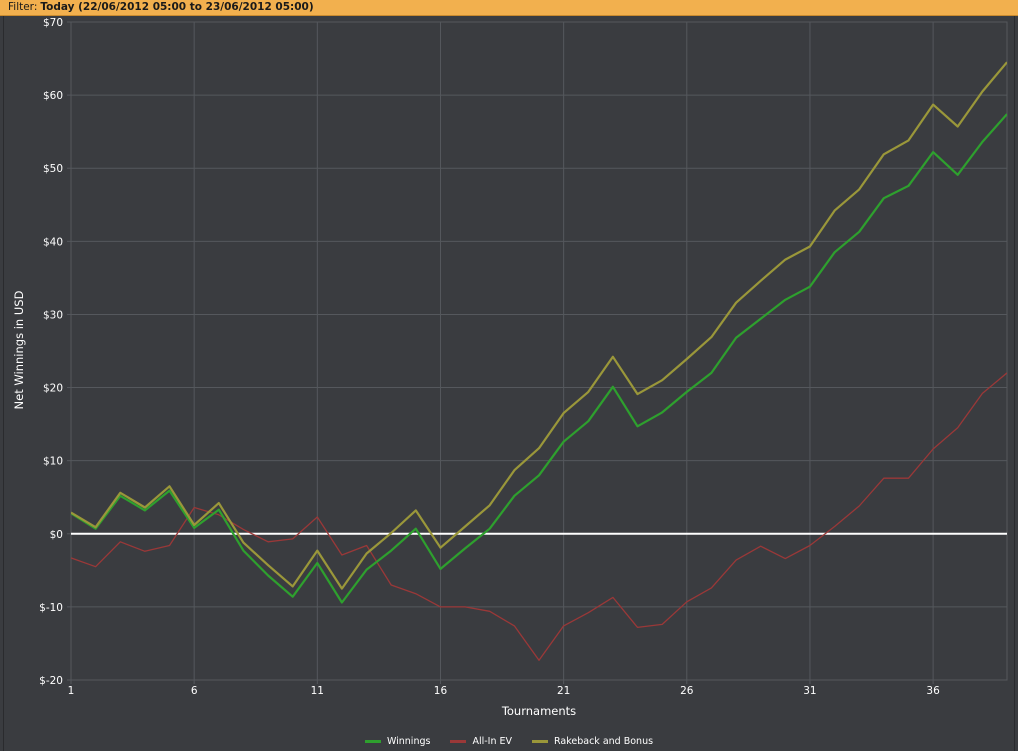 Image resolution: width=1018 pixels, height=751 pixels. Describe the element at coordinates (933, 691) in the screenshot. I see `x-tick-label: 36` at that location.